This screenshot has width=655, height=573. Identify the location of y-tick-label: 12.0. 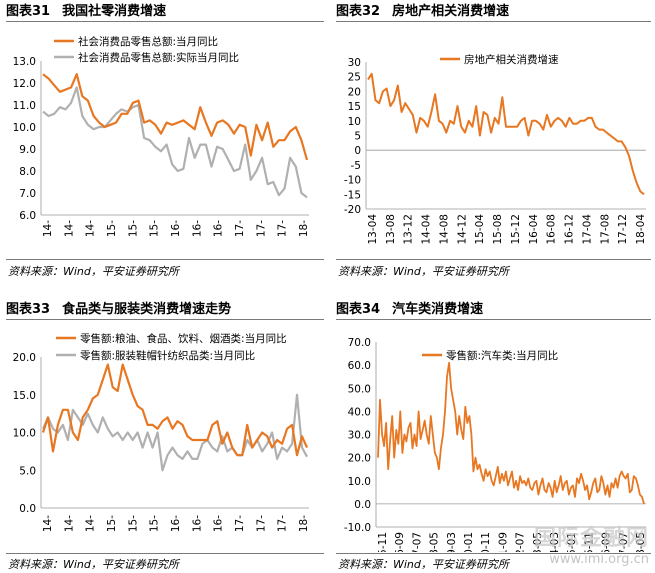
(24, 84).